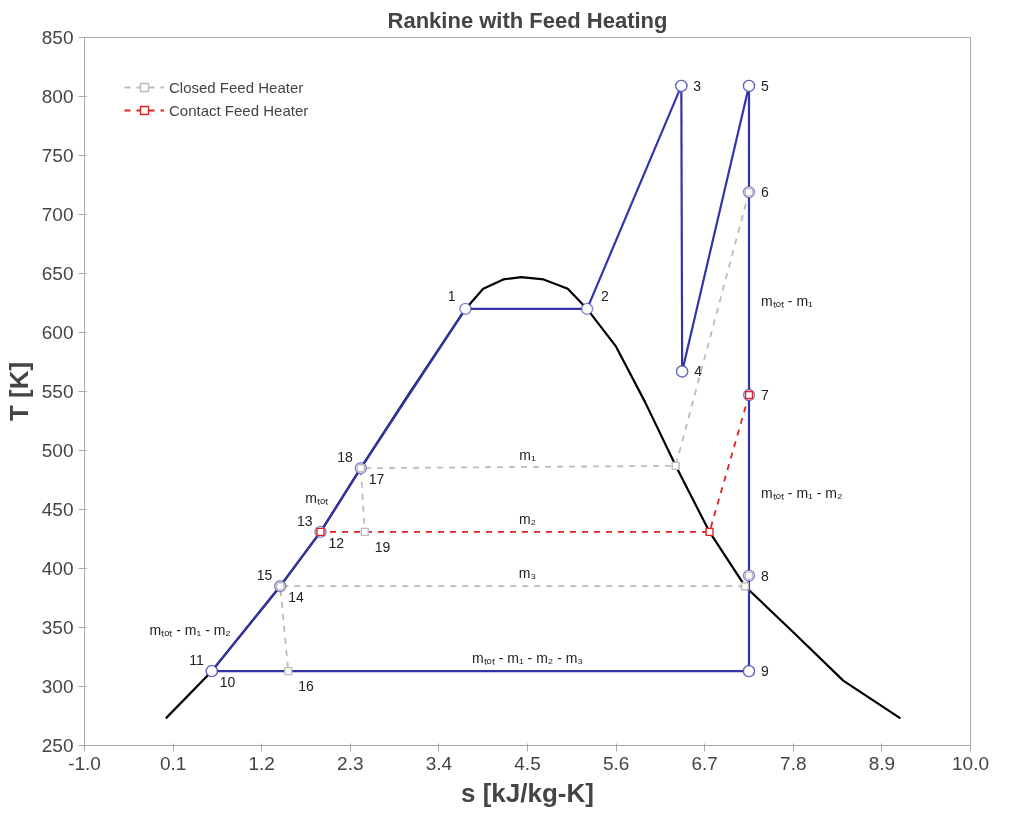 The height and width of the screenshot is (827, 1021). Describe the element at coordinates (236, 87) in the screenshot. I see `legend-label: Closed Feed Heater` at that location.